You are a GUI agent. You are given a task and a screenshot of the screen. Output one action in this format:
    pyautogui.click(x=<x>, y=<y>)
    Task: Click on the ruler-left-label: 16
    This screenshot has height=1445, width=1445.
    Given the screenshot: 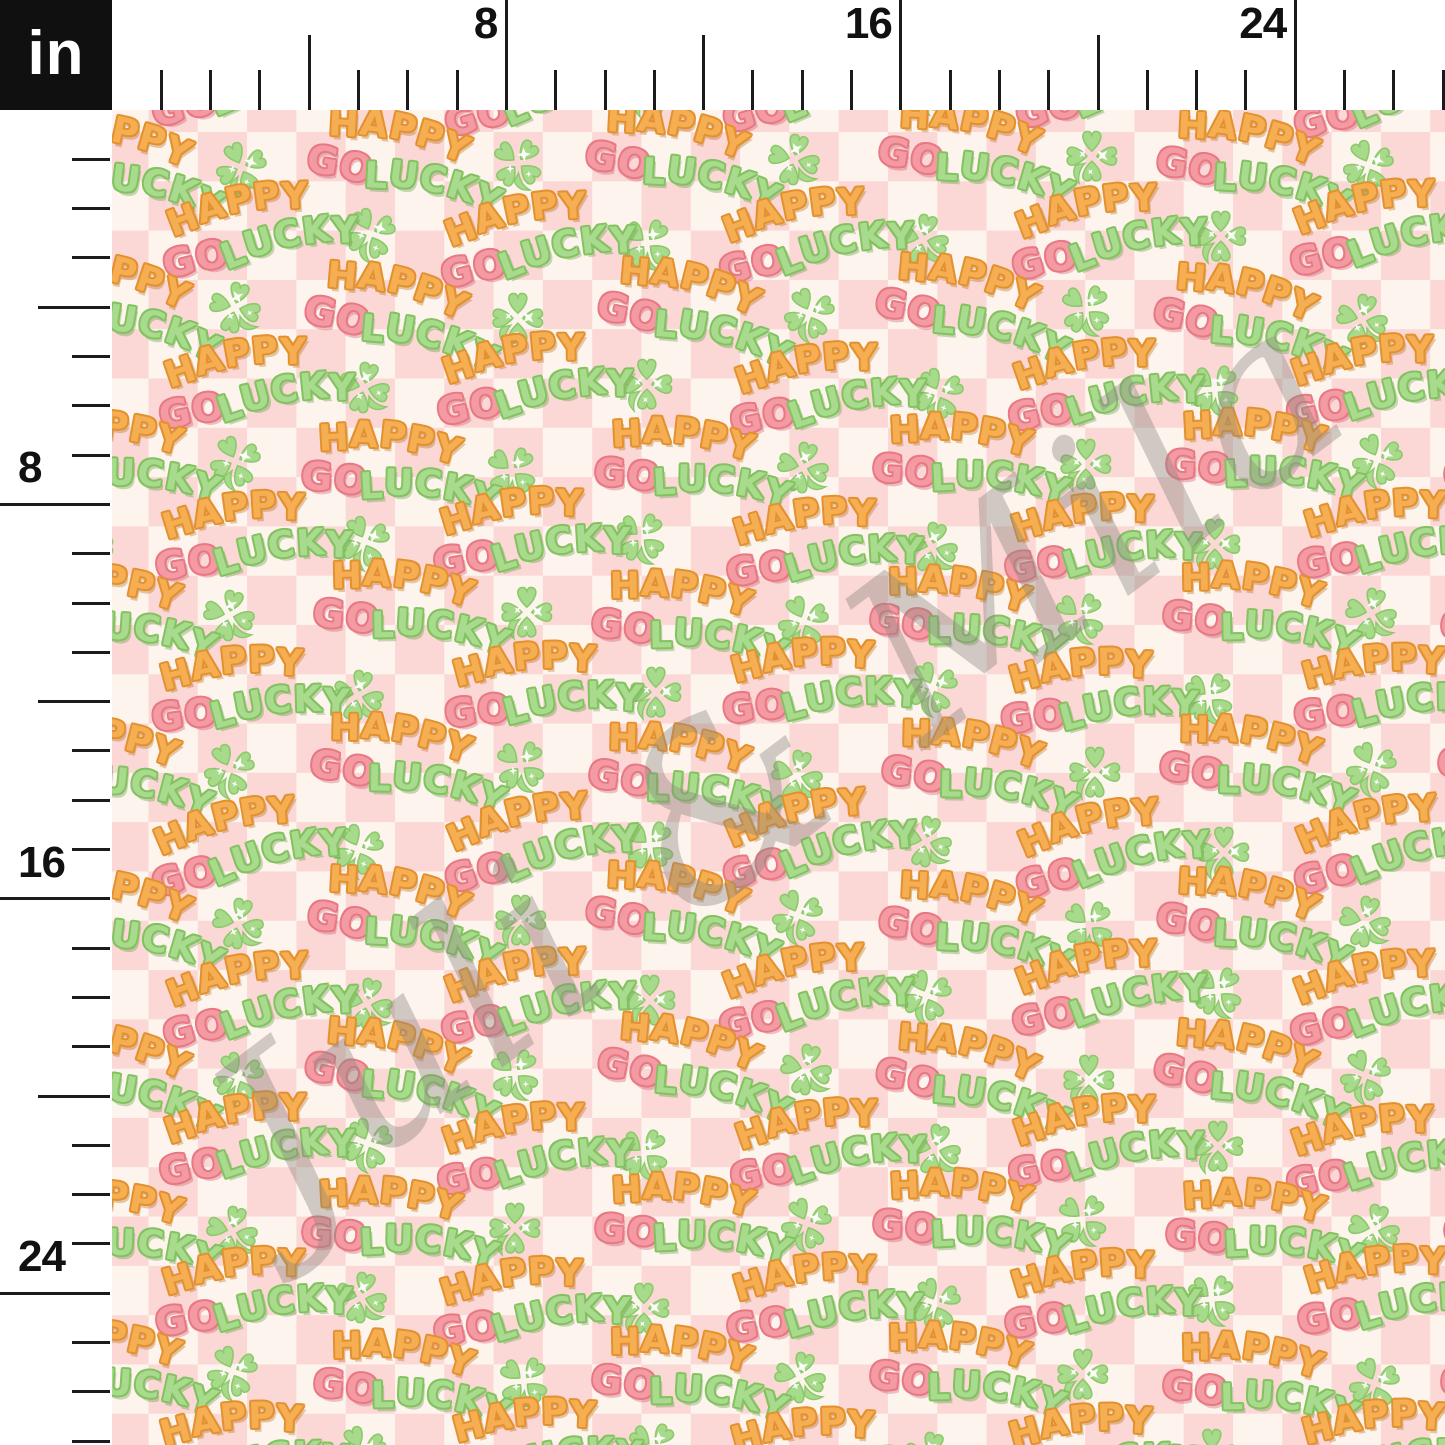 What is the action you would take?
    pyautogui.click(x=42, y=862)
    